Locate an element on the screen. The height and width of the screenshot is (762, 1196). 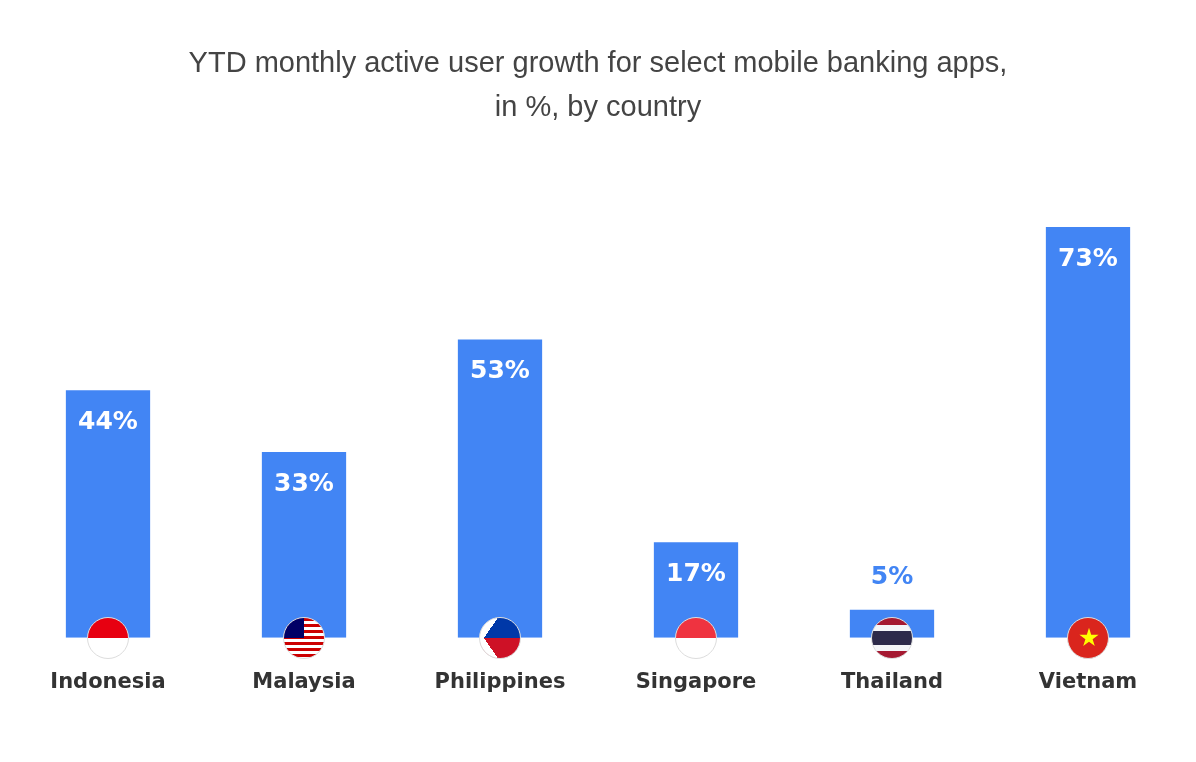
x-tick-label: Vietnam is located at coordinates (1088, 680).